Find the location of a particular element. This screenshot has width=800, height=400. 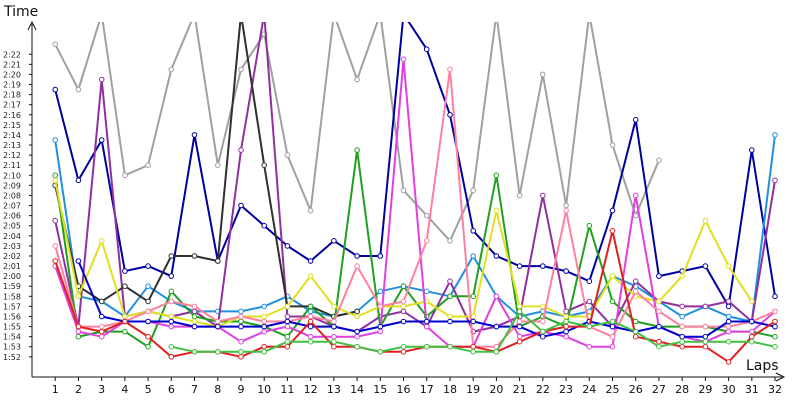

y-tick-label: 2:11 is located at coordinates (12, 165).